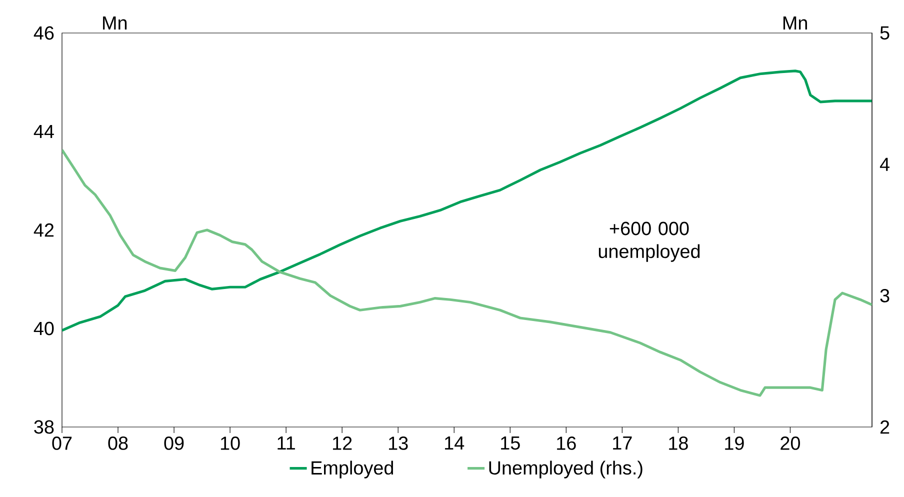 Image resolution: width=904 pixels, height=497 pixels. Describe the element at coordinates (44, 427) in the screenshot. I see `y-tick-label: 38` at that location.